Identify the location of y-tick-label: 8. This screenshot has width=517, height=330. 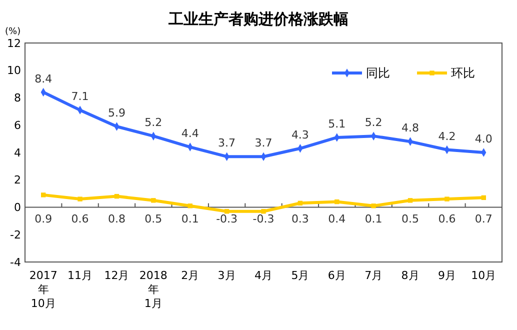
(17, 98).